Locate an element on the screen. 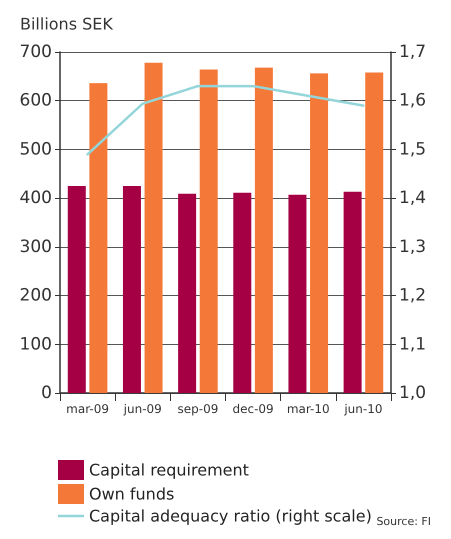  y2-tick-label: 1,4 is located at coordinates (412, 198).